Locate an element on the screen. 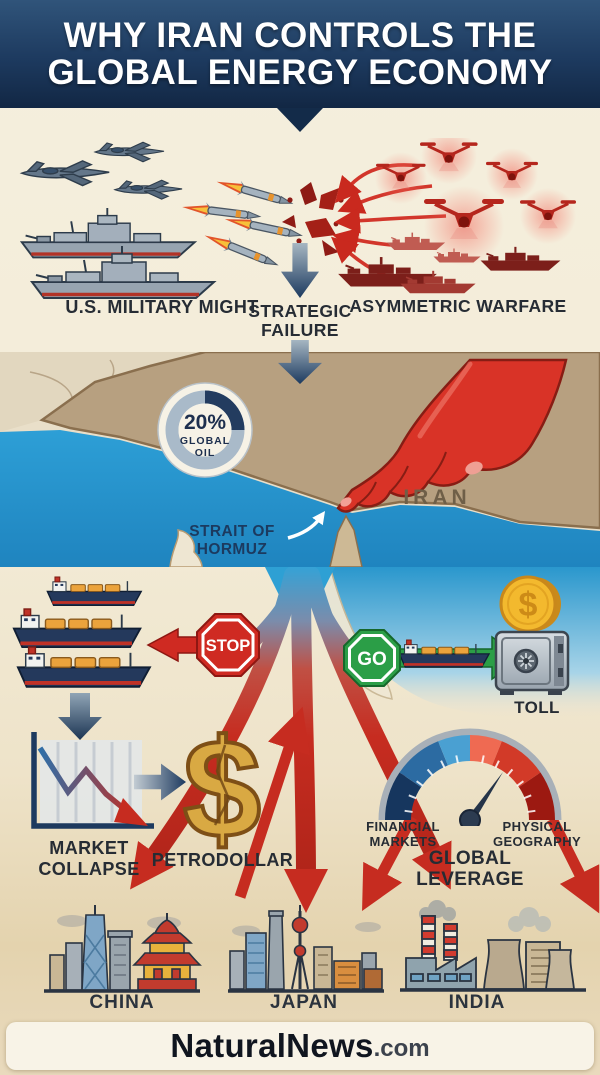 Image resolution: width=600 pixels, height=1075 pixels. stop-sign-label: STOP is located at coordinates (228, 646).